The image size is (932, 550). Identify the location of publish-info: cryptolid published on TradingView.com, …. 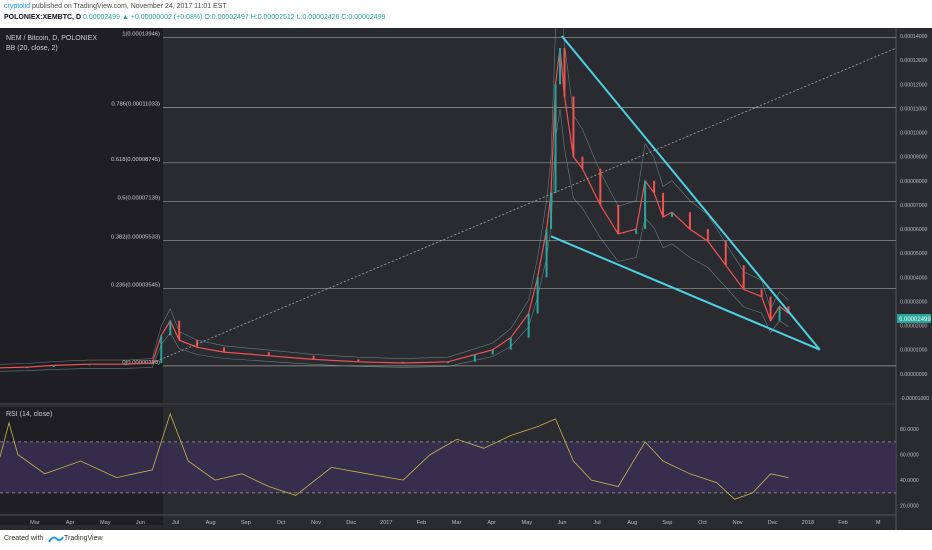
(115, 6).